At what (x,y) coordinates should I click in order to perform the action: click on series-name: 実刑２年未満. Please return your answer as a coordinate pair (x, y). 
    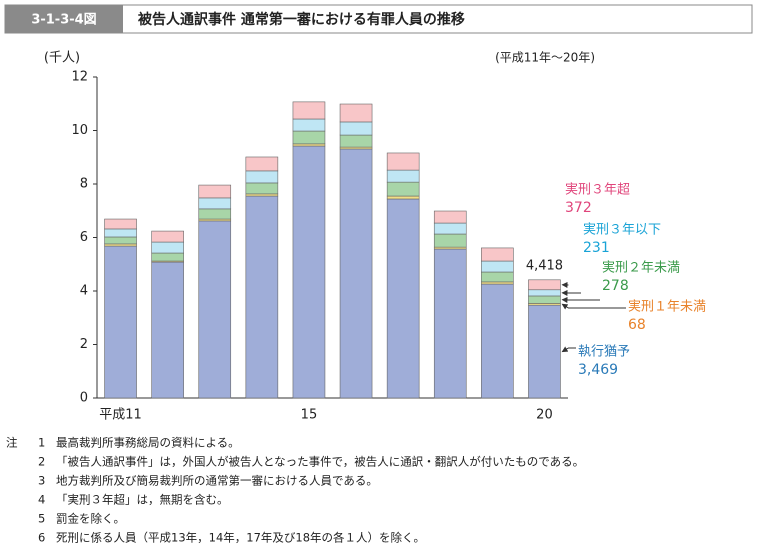
    Looking at the image, I should click on (641, 268).